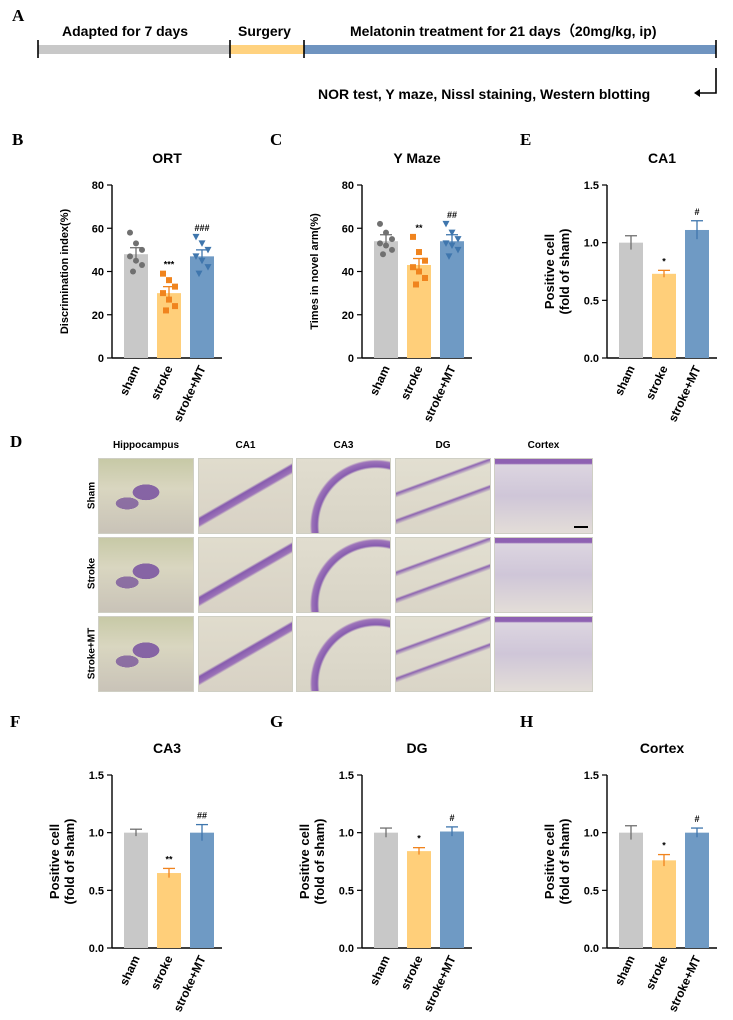 The height and width of the screenshot is (1020, 733). I want to click on significance-label: *, so click(664, 261).